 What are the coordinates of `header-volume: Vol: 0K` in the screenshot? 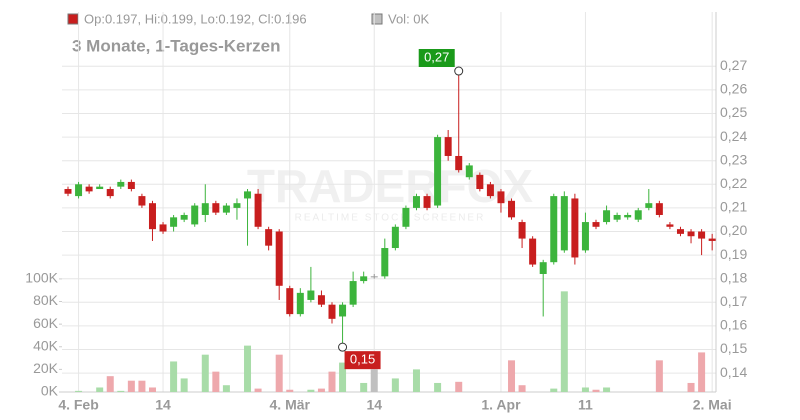 It's located at (409, 18).